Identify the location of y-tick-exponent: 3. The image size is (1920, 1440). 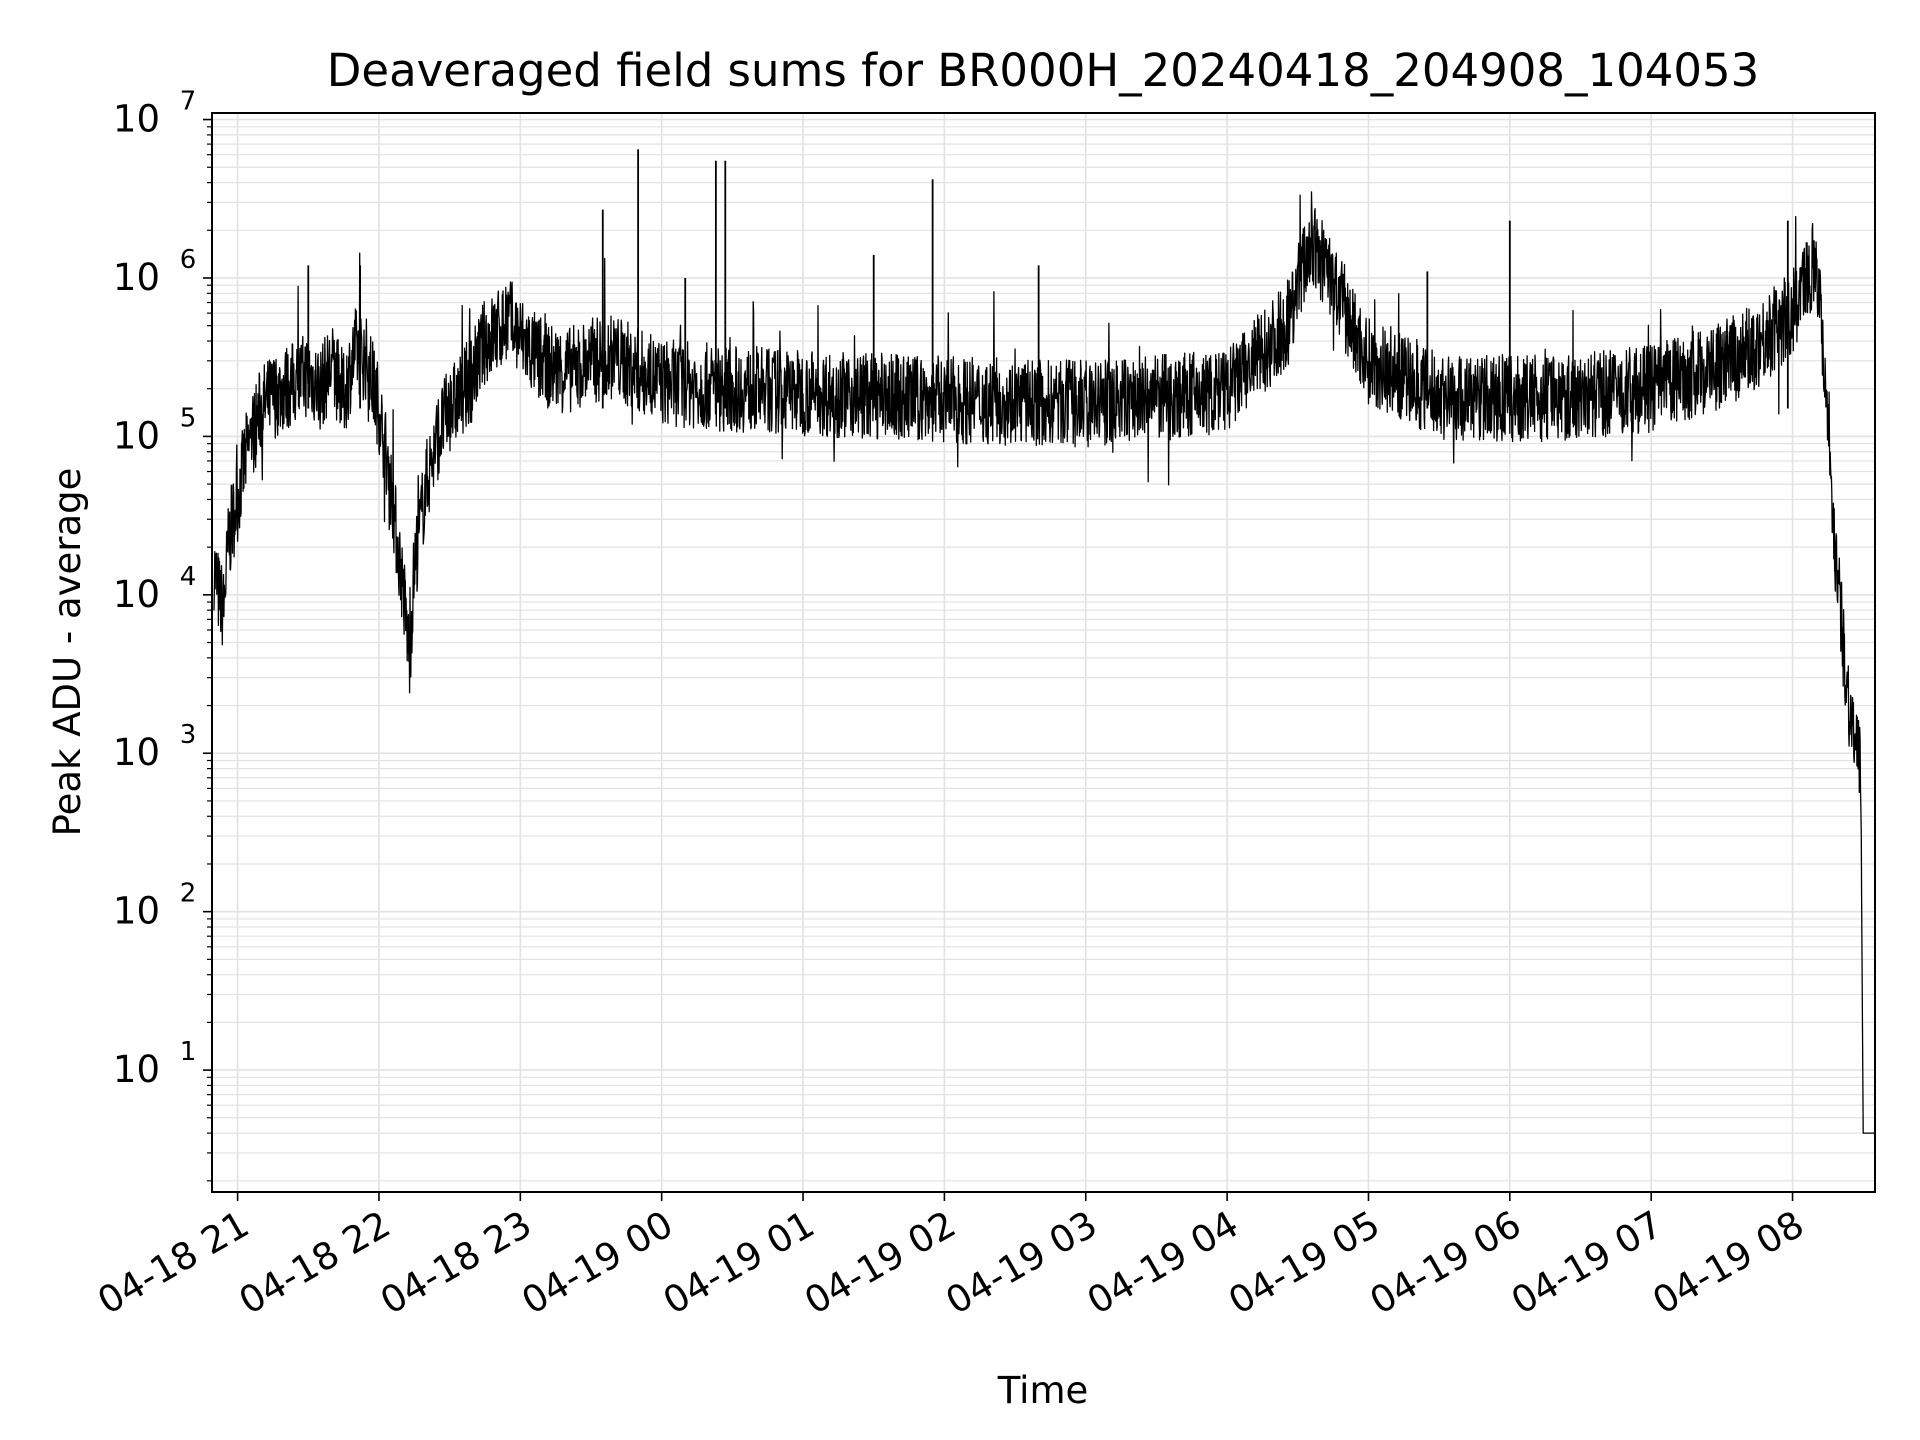
(188, 735).